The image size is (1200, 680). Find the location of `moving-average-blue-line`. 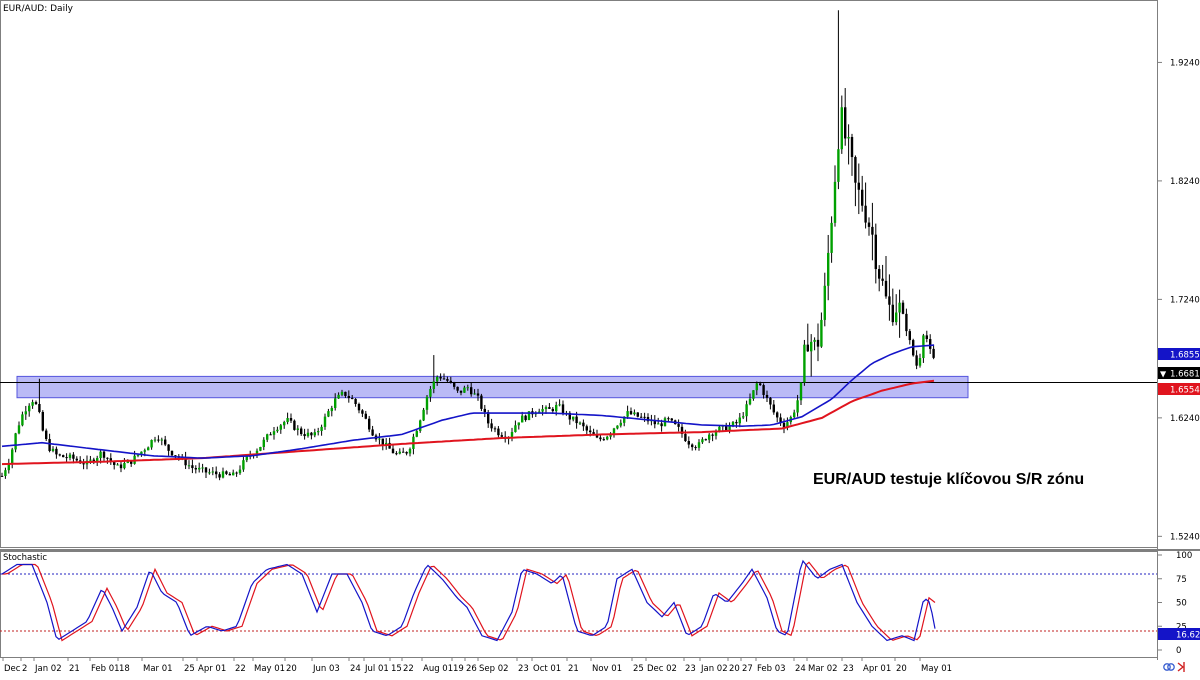

moving-average-blue-line is located at coordinates (468, 401).